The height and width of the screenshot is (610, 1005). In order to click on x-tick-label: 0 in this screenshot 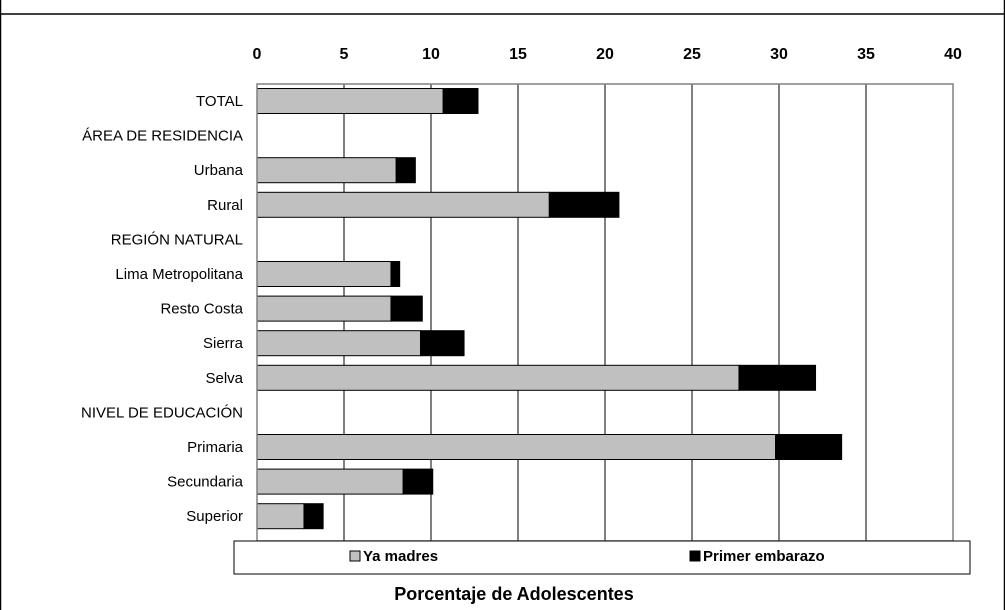, I will do `click(257, 54)`.